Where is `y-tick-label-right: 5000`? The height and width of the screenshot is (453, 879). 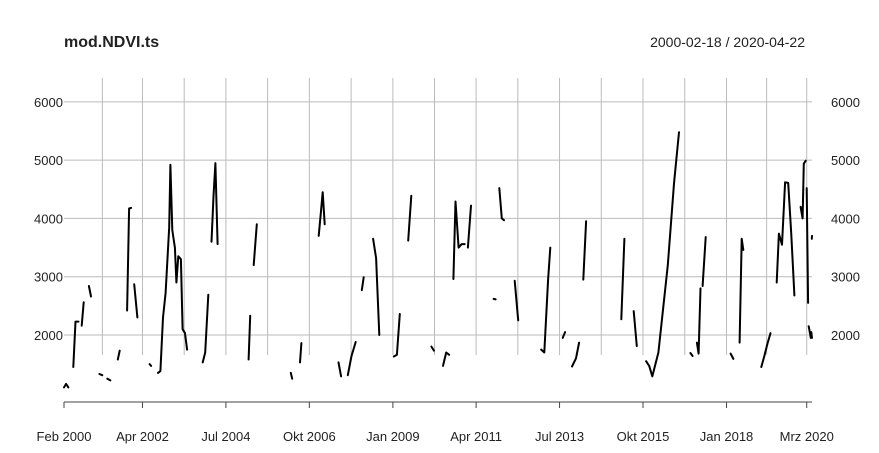 y-tick-label-right: 5000 is located at coordinates (845, 160).